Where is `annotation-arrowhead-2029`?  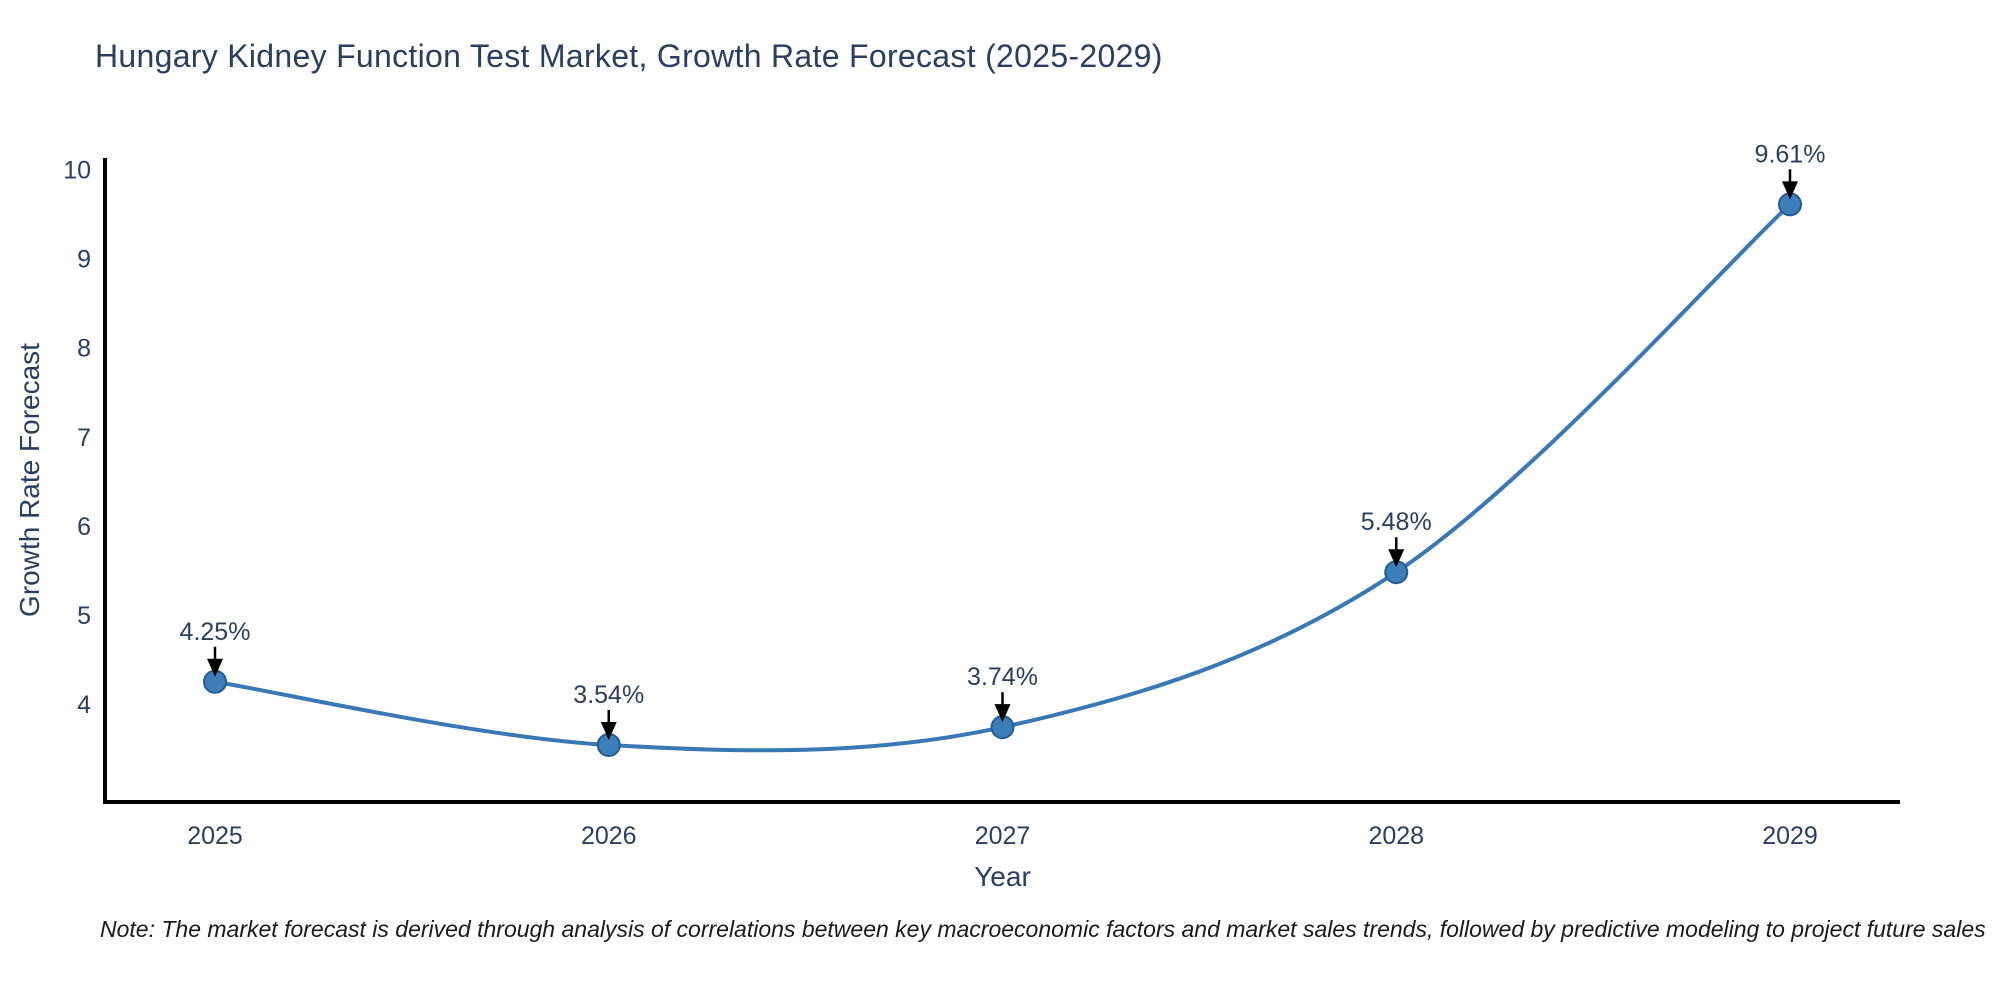
annotation-arrowhead-2029 is located at coordinates (1790, 190).